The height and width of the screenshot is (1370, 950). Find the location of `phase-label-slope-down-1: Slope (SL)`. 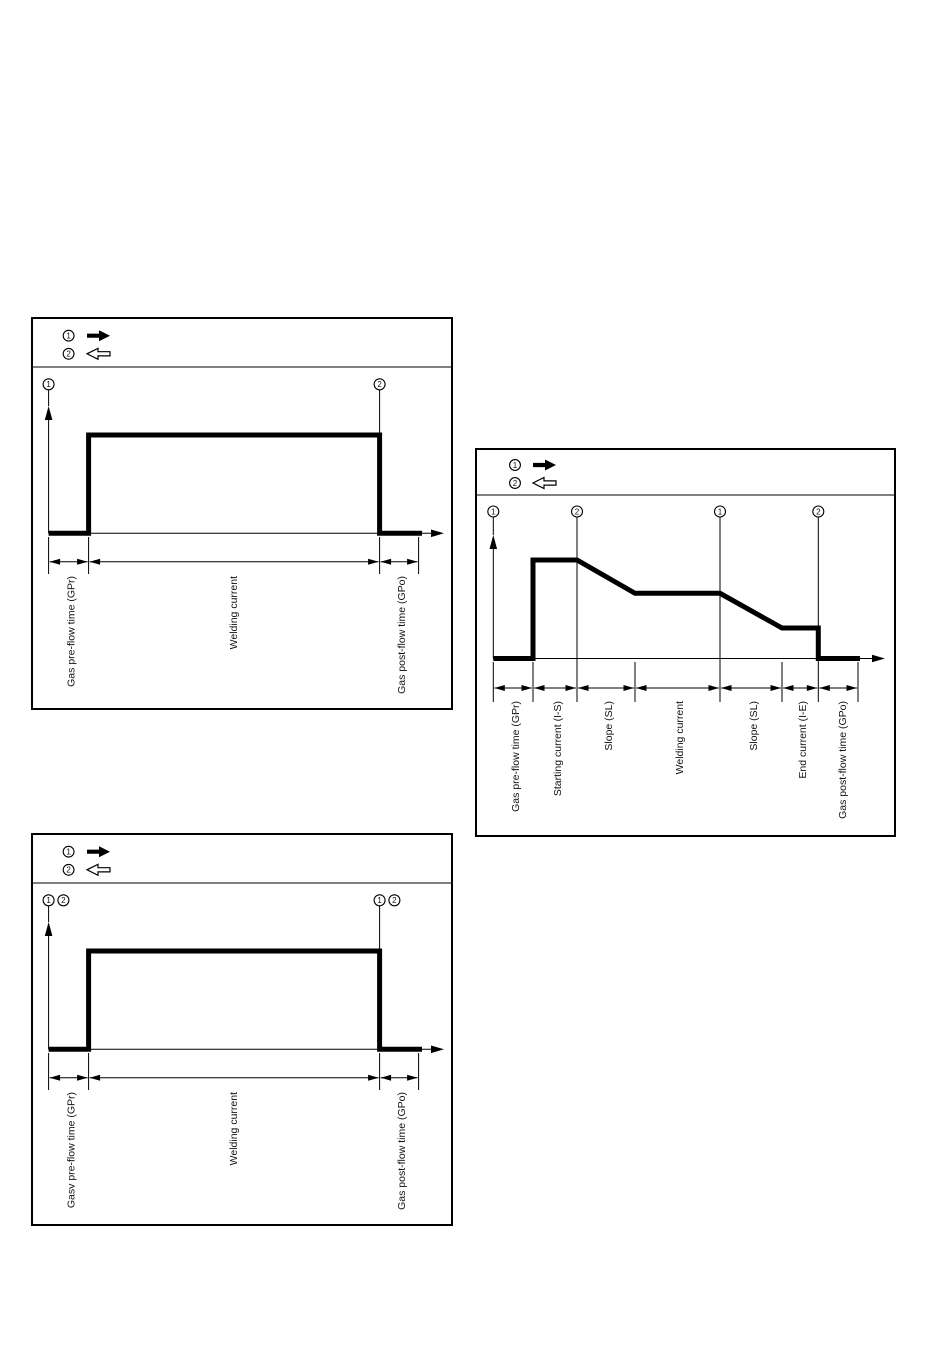

phase-label-slope-down-1: Slope (SL) is located at coordinates (609, 726).